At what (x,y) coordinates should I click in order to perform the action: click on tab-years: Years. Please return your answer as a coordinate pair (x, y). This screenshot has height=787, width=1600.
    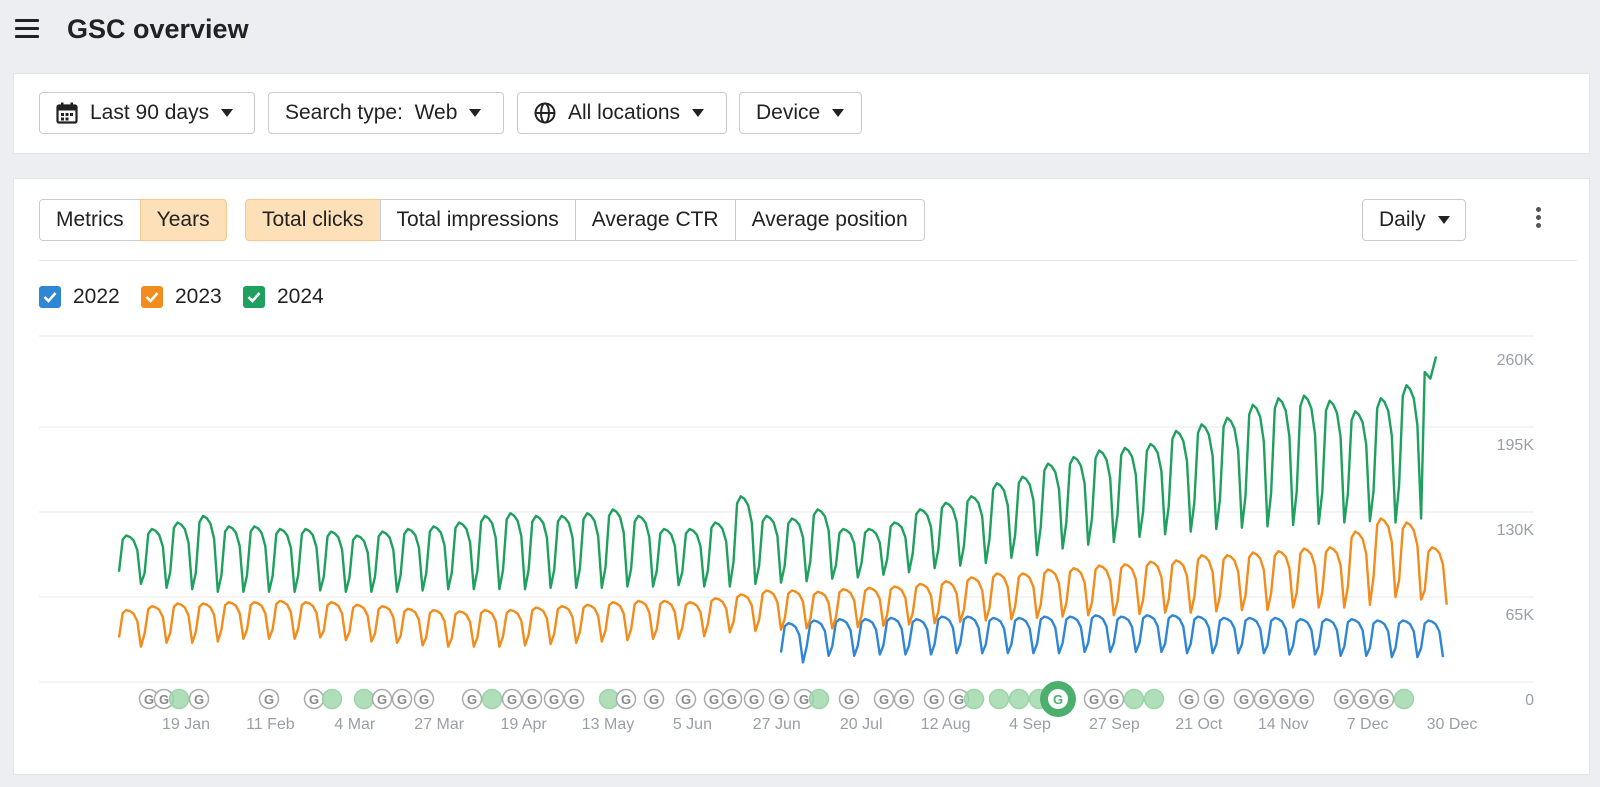
    Looking at the image, I should click on (183, 220).